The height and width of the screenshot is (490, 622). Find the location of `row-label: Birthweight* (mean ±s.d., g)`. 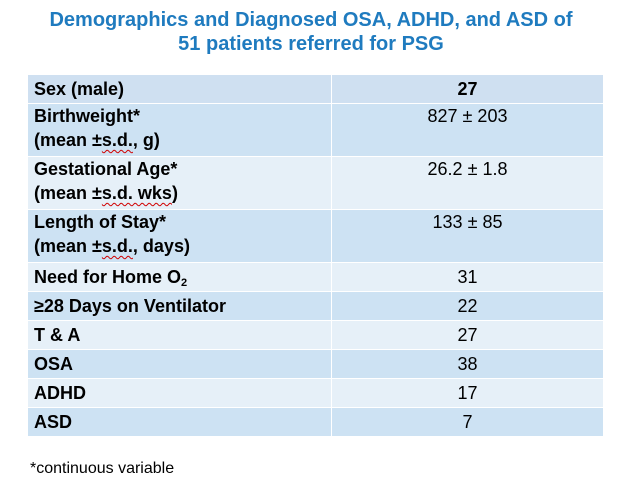

row-label: Birthweight* (mean ±s.d., g) is located at coordinates (179, 130).